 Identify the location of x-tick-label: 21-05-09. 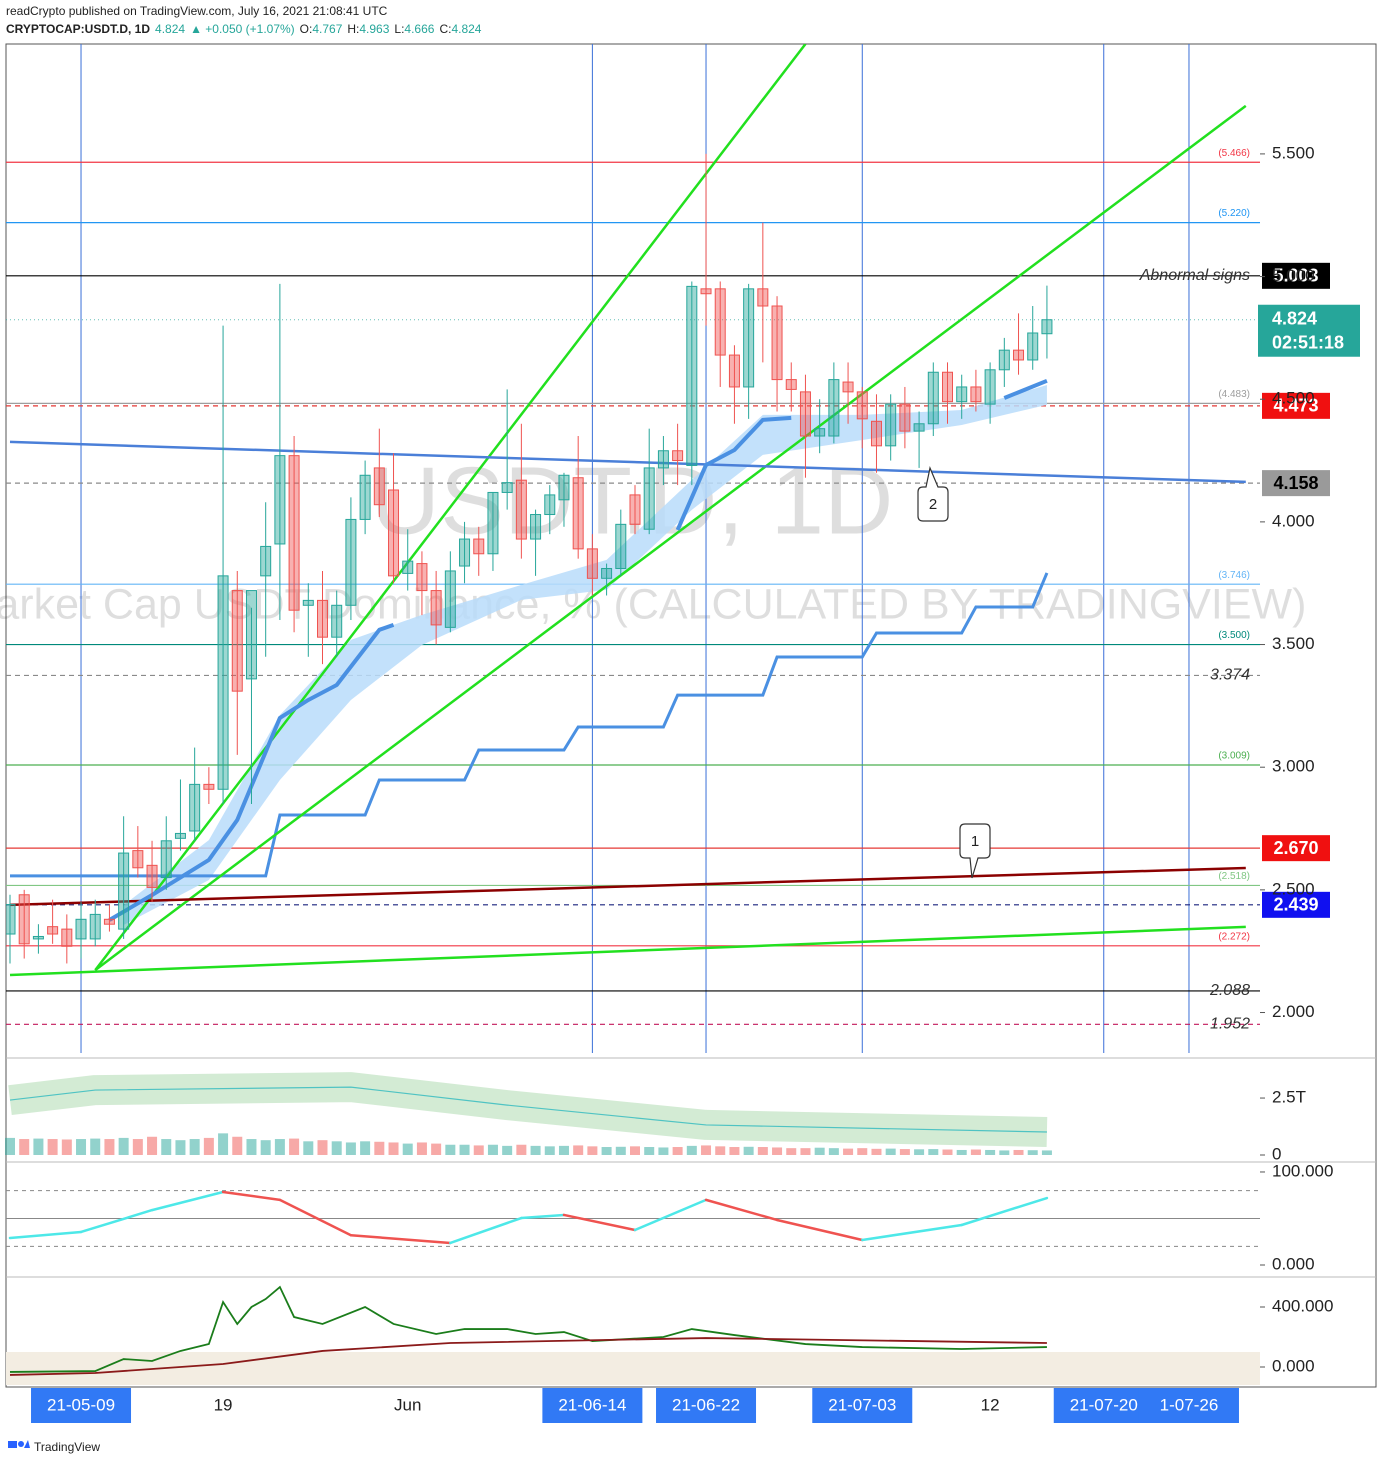
(81, 1404).